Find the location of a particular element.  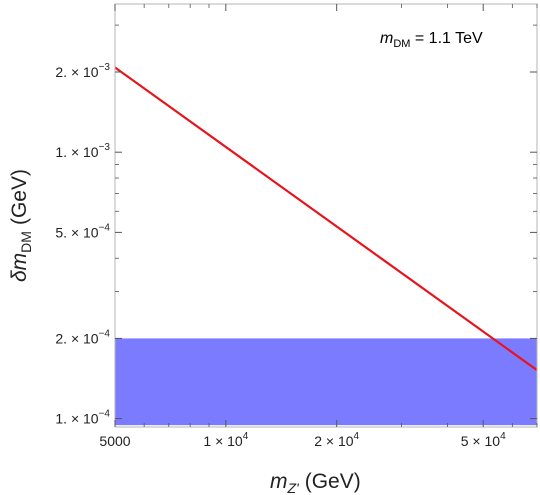

y-axis-label-unit: (GeV) is located at coordinates (19, 197).